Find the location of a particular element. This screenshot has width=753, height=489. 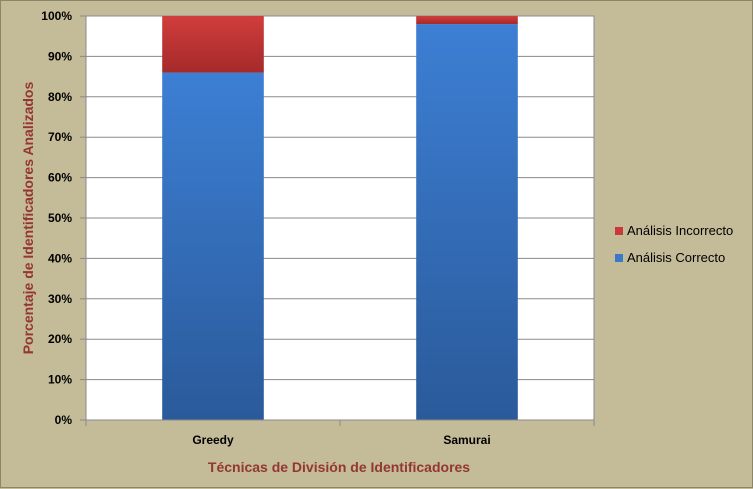

x-tick-label: Samurai is located at coordinates (466, 440).